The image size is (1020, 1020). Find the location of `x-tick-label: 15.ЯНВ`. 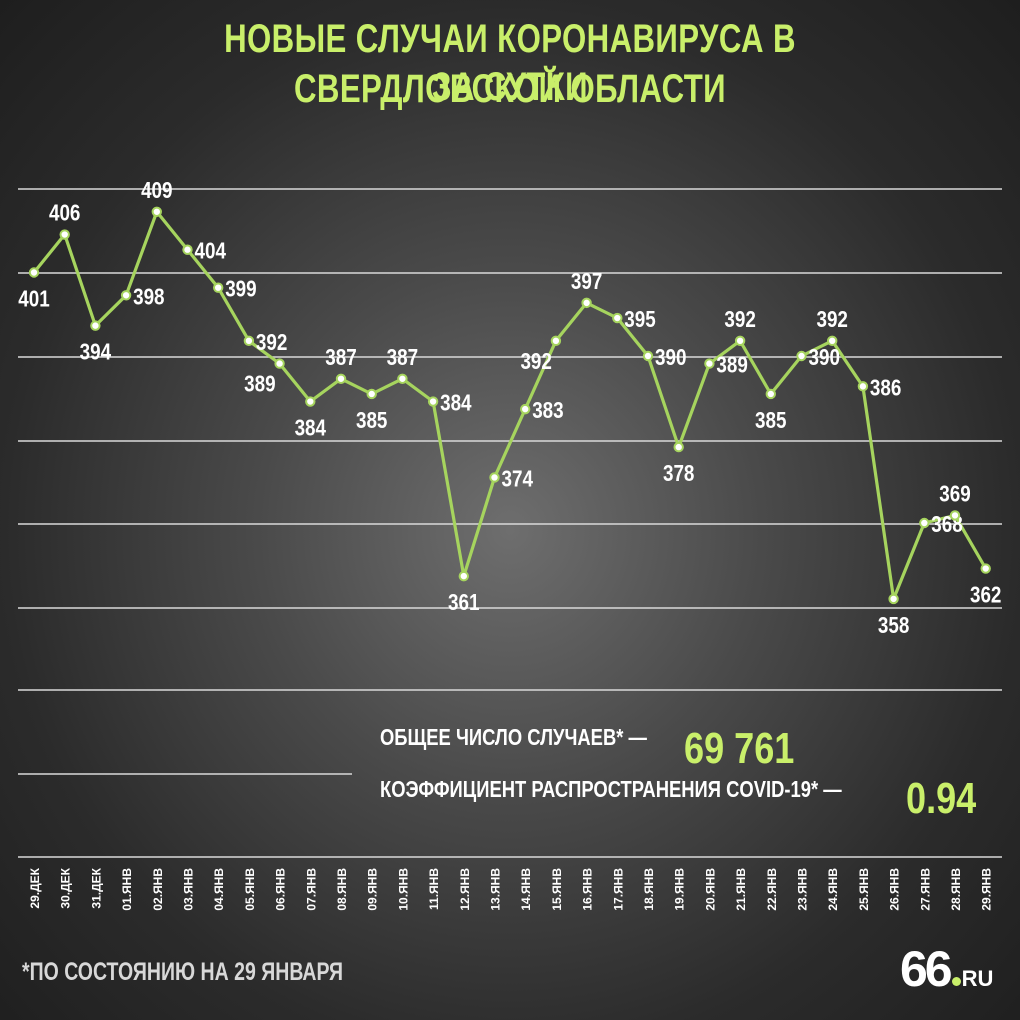

x-tick-label: 15.ЯНВ is located at coordinates (557, 889).